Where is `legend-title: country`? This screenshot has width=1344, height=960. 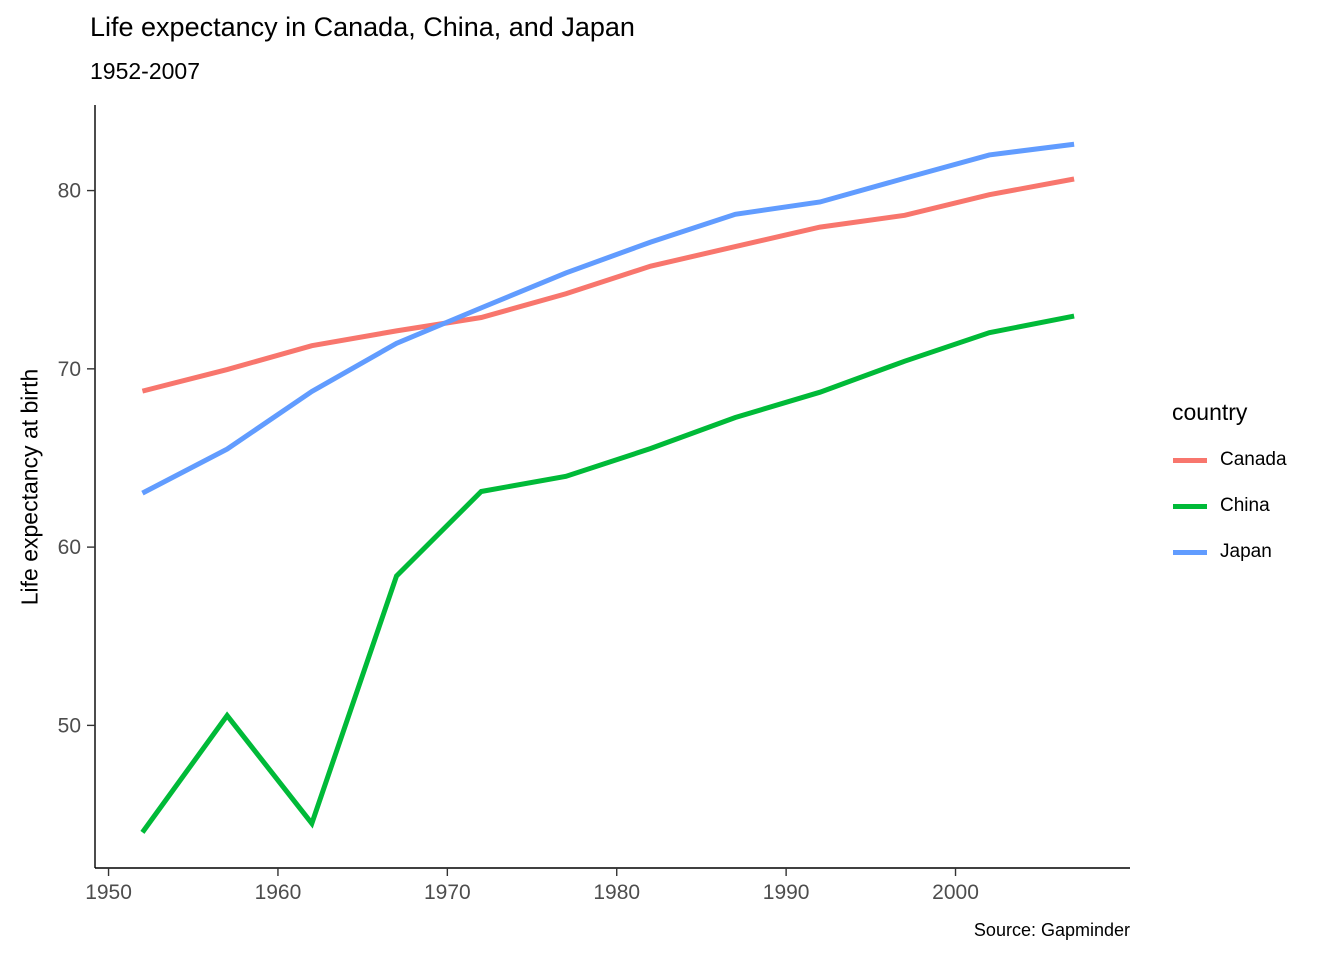
legend-title: country is located at coordinates (1210, 412).